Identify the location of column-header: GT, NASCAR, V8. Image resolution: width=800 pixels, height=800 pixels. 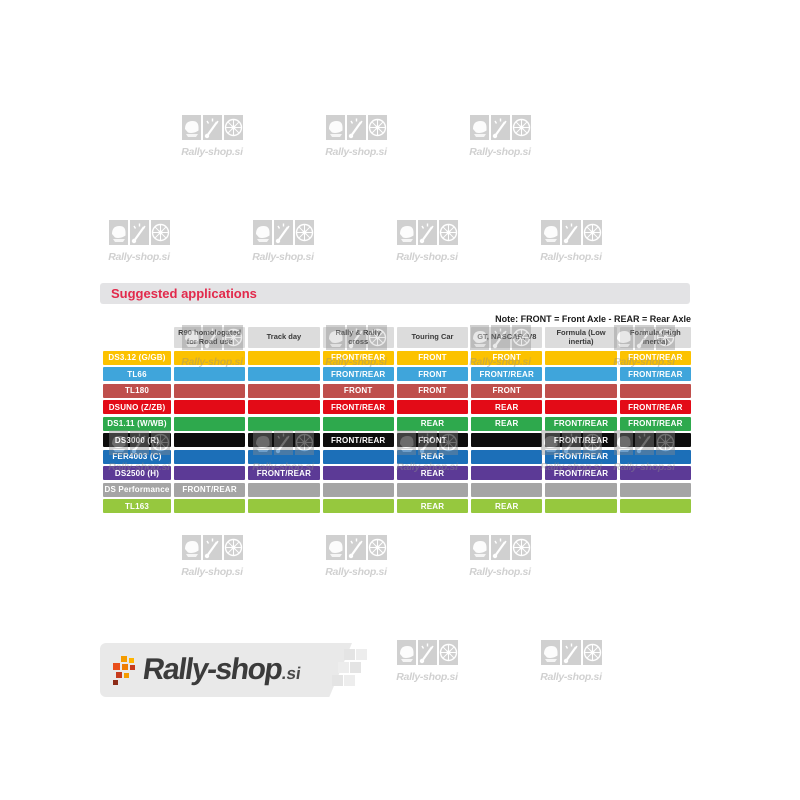
(507, 337).